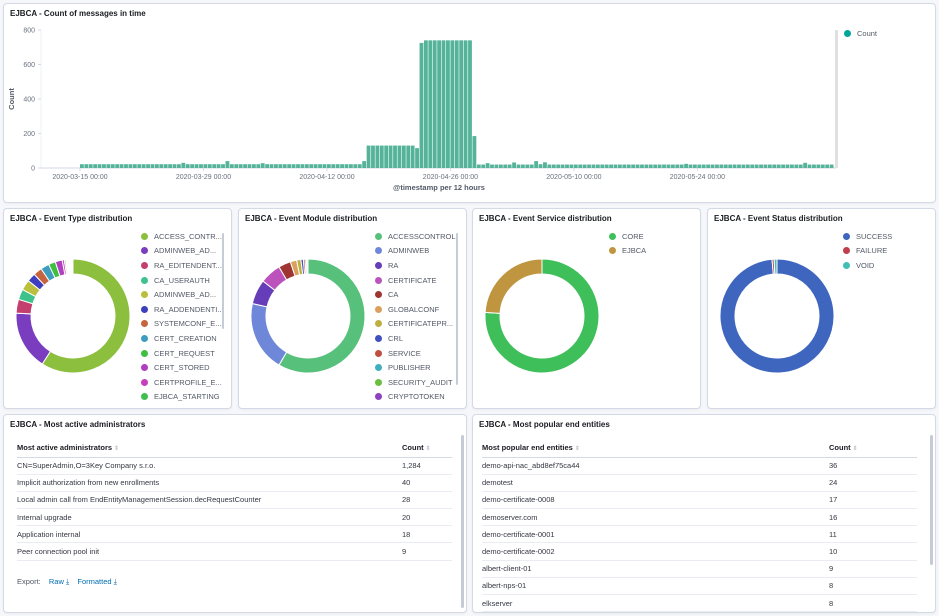 This screenshot has width=939, height=616. I want to click on legend-item: SERVICE, so click(415, 353).